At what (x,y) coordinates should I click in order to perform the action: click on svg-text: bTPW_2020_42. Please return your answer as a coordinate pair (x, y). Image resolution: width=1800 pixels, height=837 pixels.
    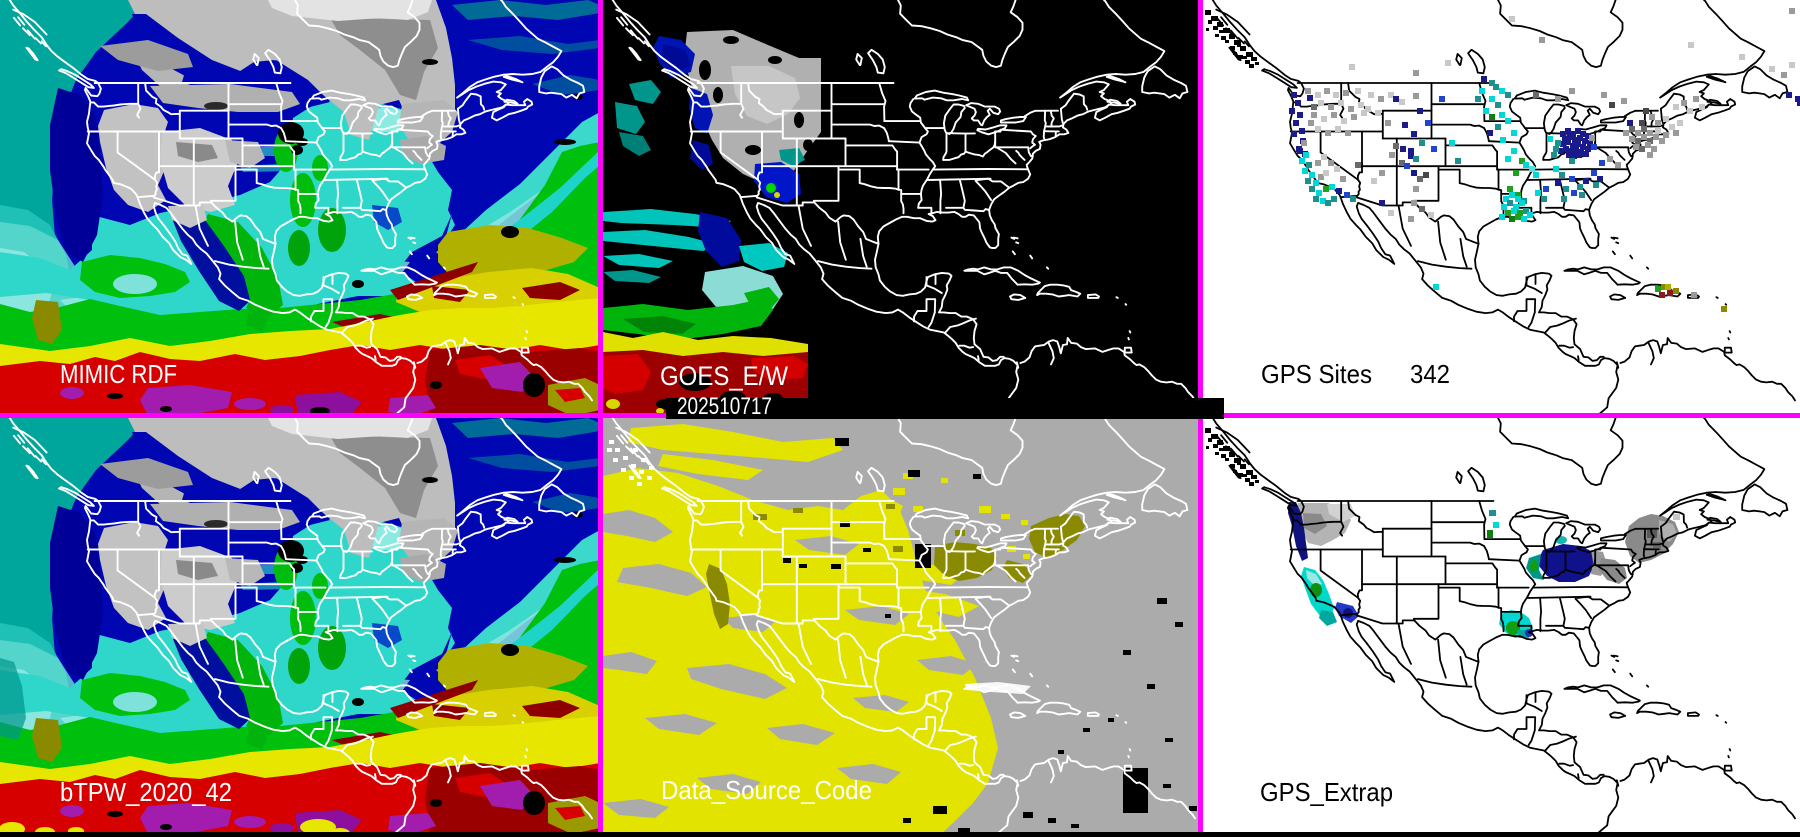
    Looking at the image, I should click on (146, 792).